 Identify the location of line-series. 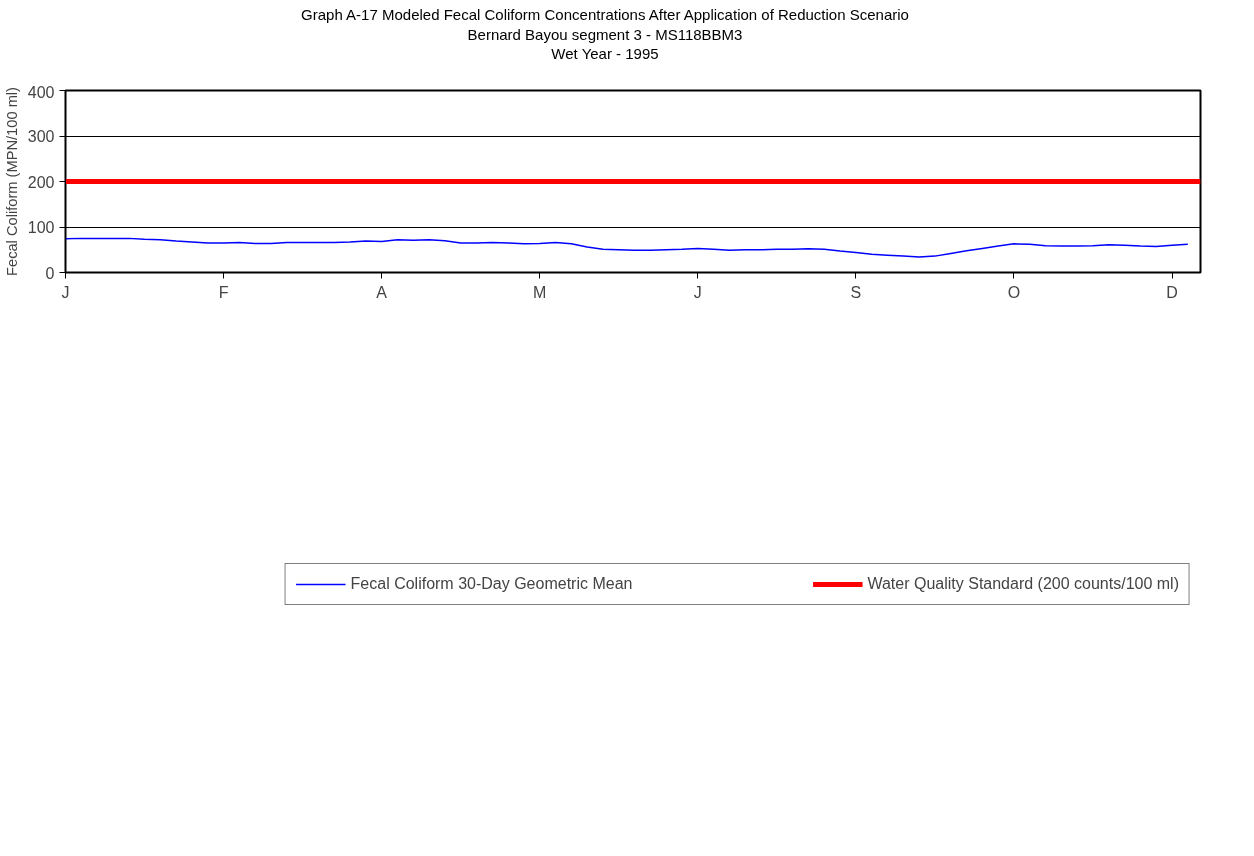
(627, 247).